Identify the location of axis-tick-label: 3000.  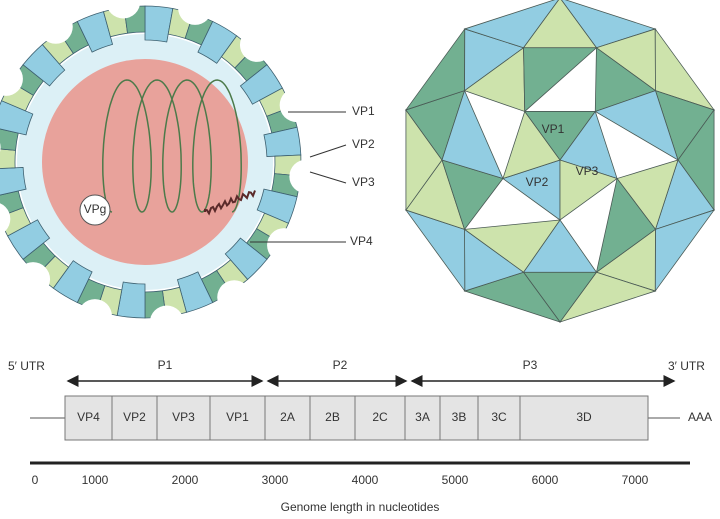
(275, 480).